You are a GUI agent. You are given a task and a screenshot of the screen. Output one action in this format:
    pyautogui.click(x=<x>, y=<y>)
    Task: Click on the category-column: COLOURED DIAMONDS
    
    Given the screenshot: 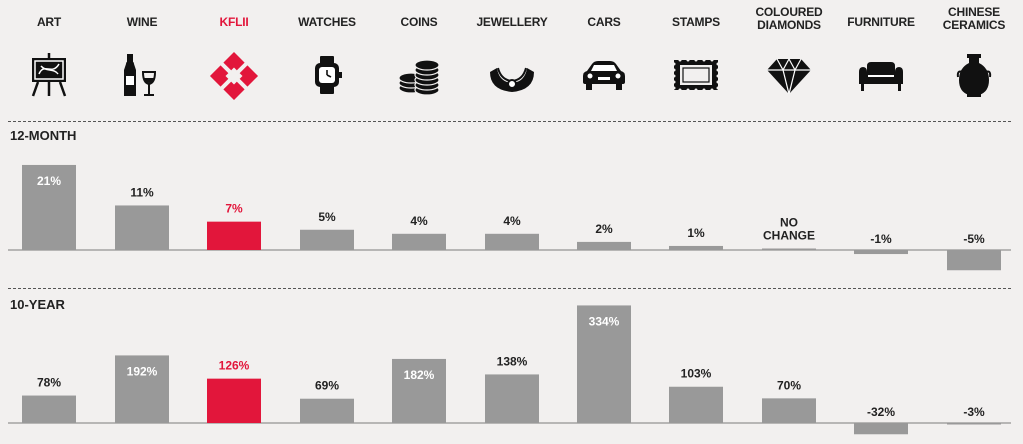 What is the action you would take?
    pyautogui.click(x=789, y=55)
    